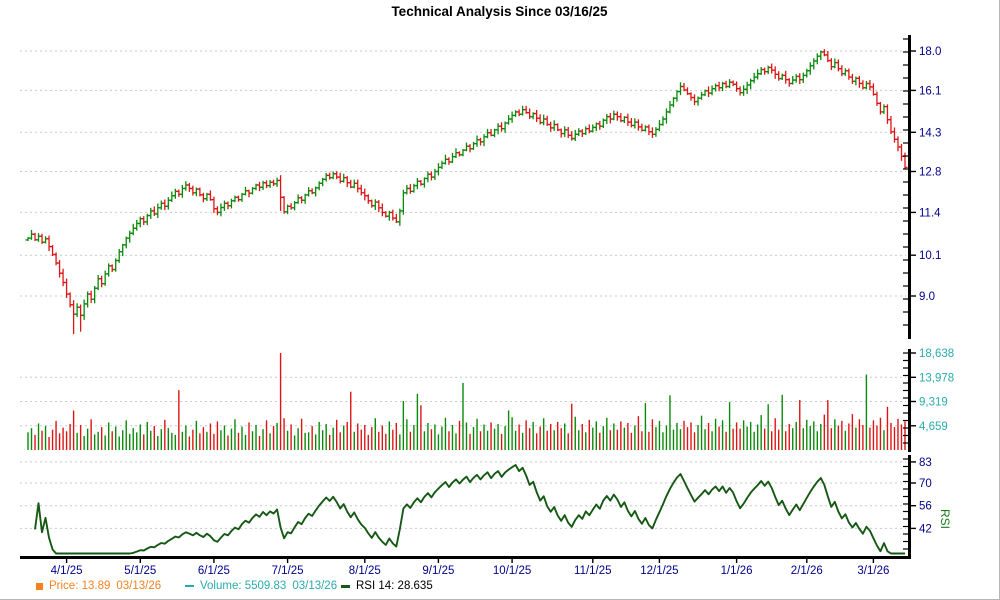 This screenshot has width=1000, height=600. What do you see at coordinates (512, 570) in the screenshot?
I see `date-tick-label: 10/1/25` at bounding box center [512, 570].